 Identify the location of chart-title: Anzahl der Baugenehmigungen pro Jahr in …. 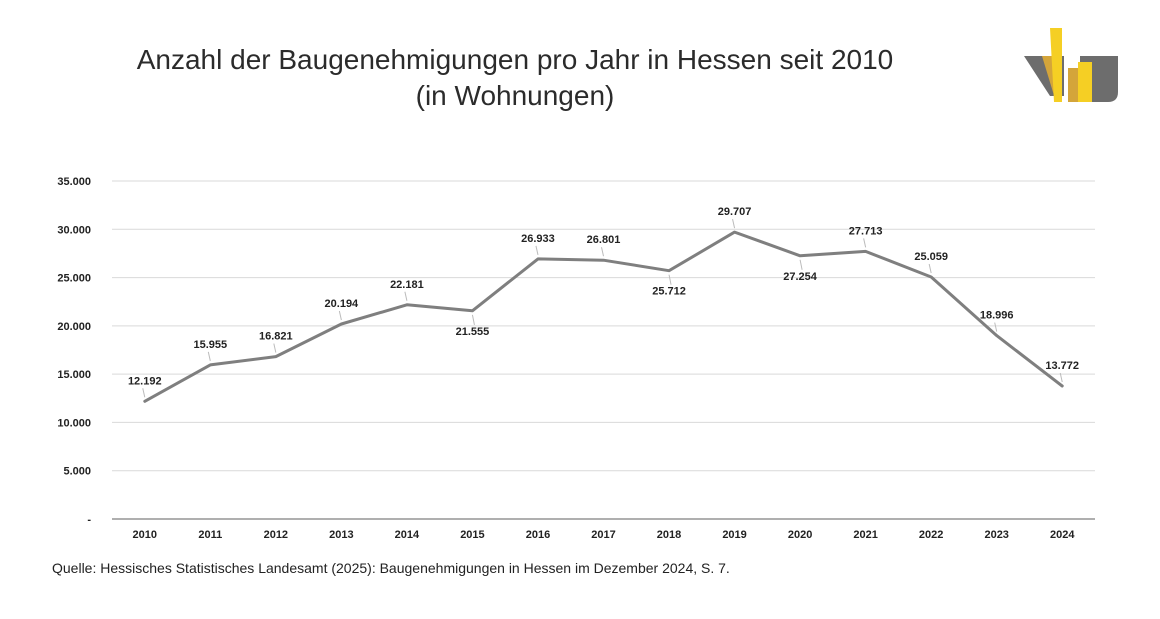
(515, 78).